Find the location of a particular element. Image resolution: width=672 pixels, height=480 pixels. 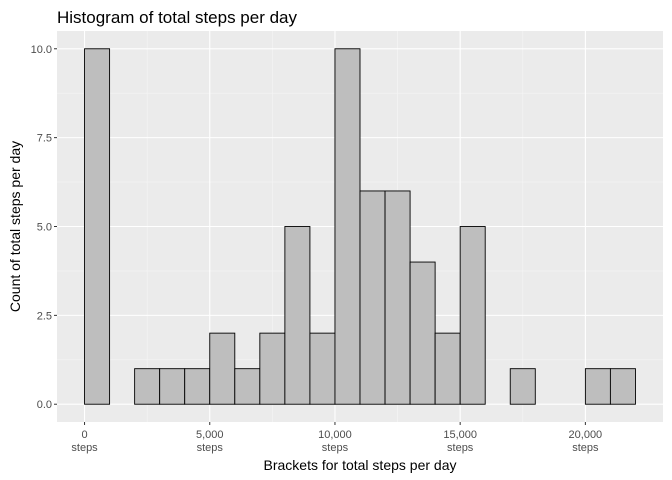

y-axis: 0.0 2.5 5.0 7.5 10.0 is located at coordinates (44, 227).